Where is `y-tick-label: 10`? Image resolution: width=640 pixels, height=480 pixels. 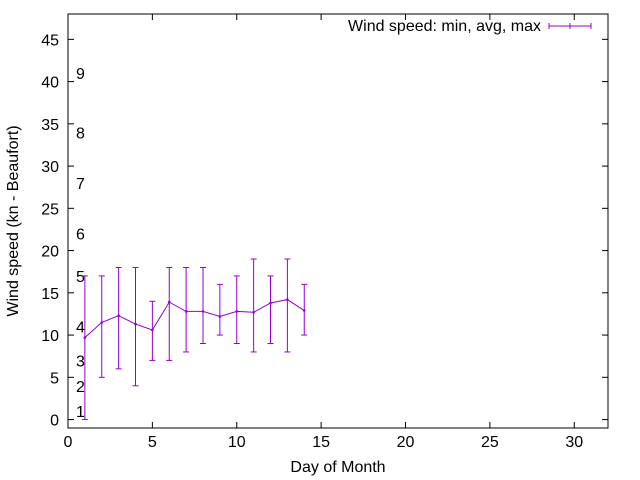
y-tick-label: 10 is located at coordinates (50, 336).